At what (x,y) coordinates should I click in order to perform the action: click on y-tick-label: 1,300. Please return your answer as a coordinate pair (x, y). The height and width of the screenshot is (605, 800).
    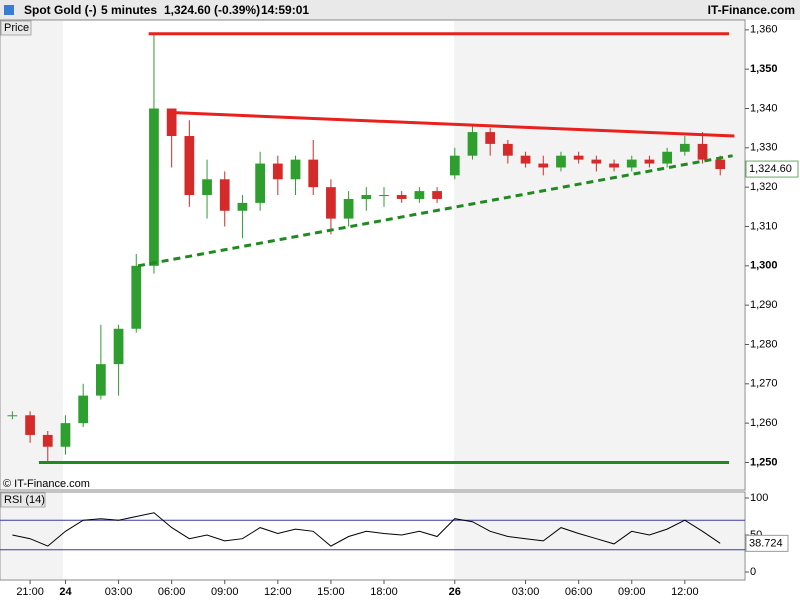
    Looking at the image, I should click on (764, 266).